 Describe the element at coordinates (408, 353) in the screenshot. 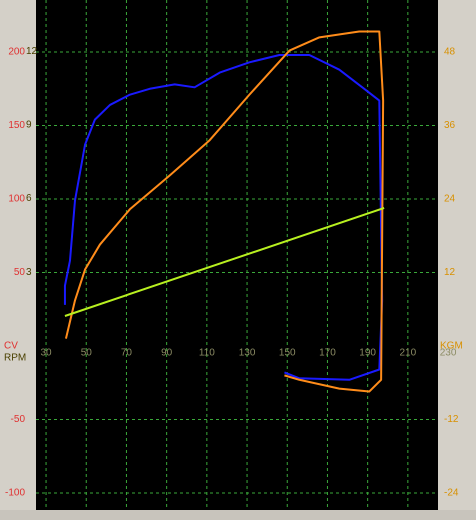

I see `x-tick-label: 210` at that location.